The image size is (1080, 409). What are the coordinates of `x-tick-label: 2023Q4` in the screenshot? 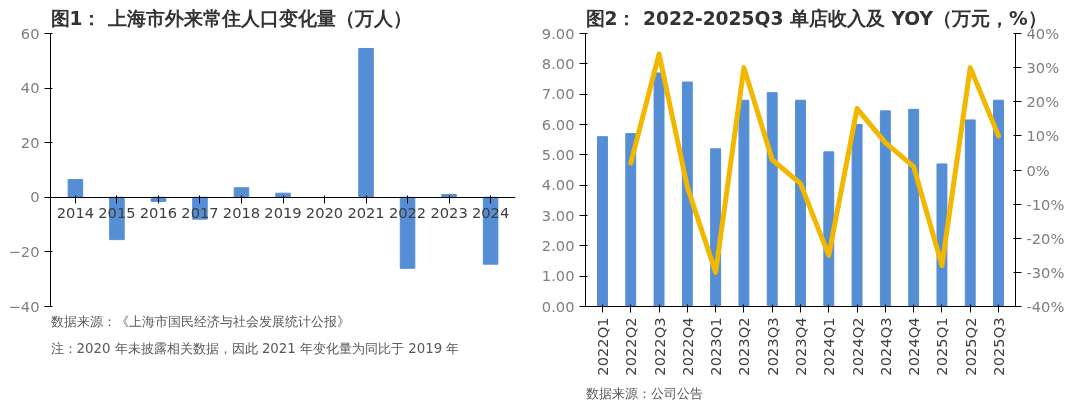 It's located at (800, 346).